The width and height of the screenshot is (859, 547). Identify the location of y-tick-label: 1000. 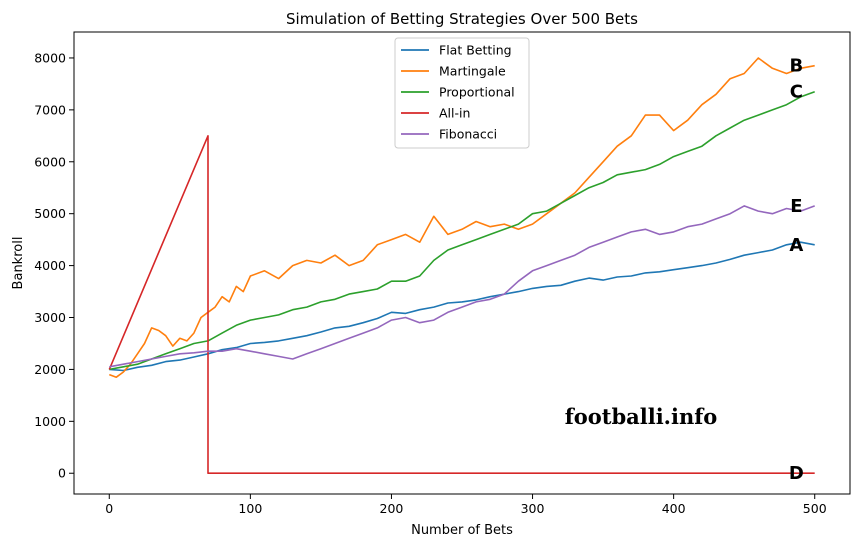
(50, 421).